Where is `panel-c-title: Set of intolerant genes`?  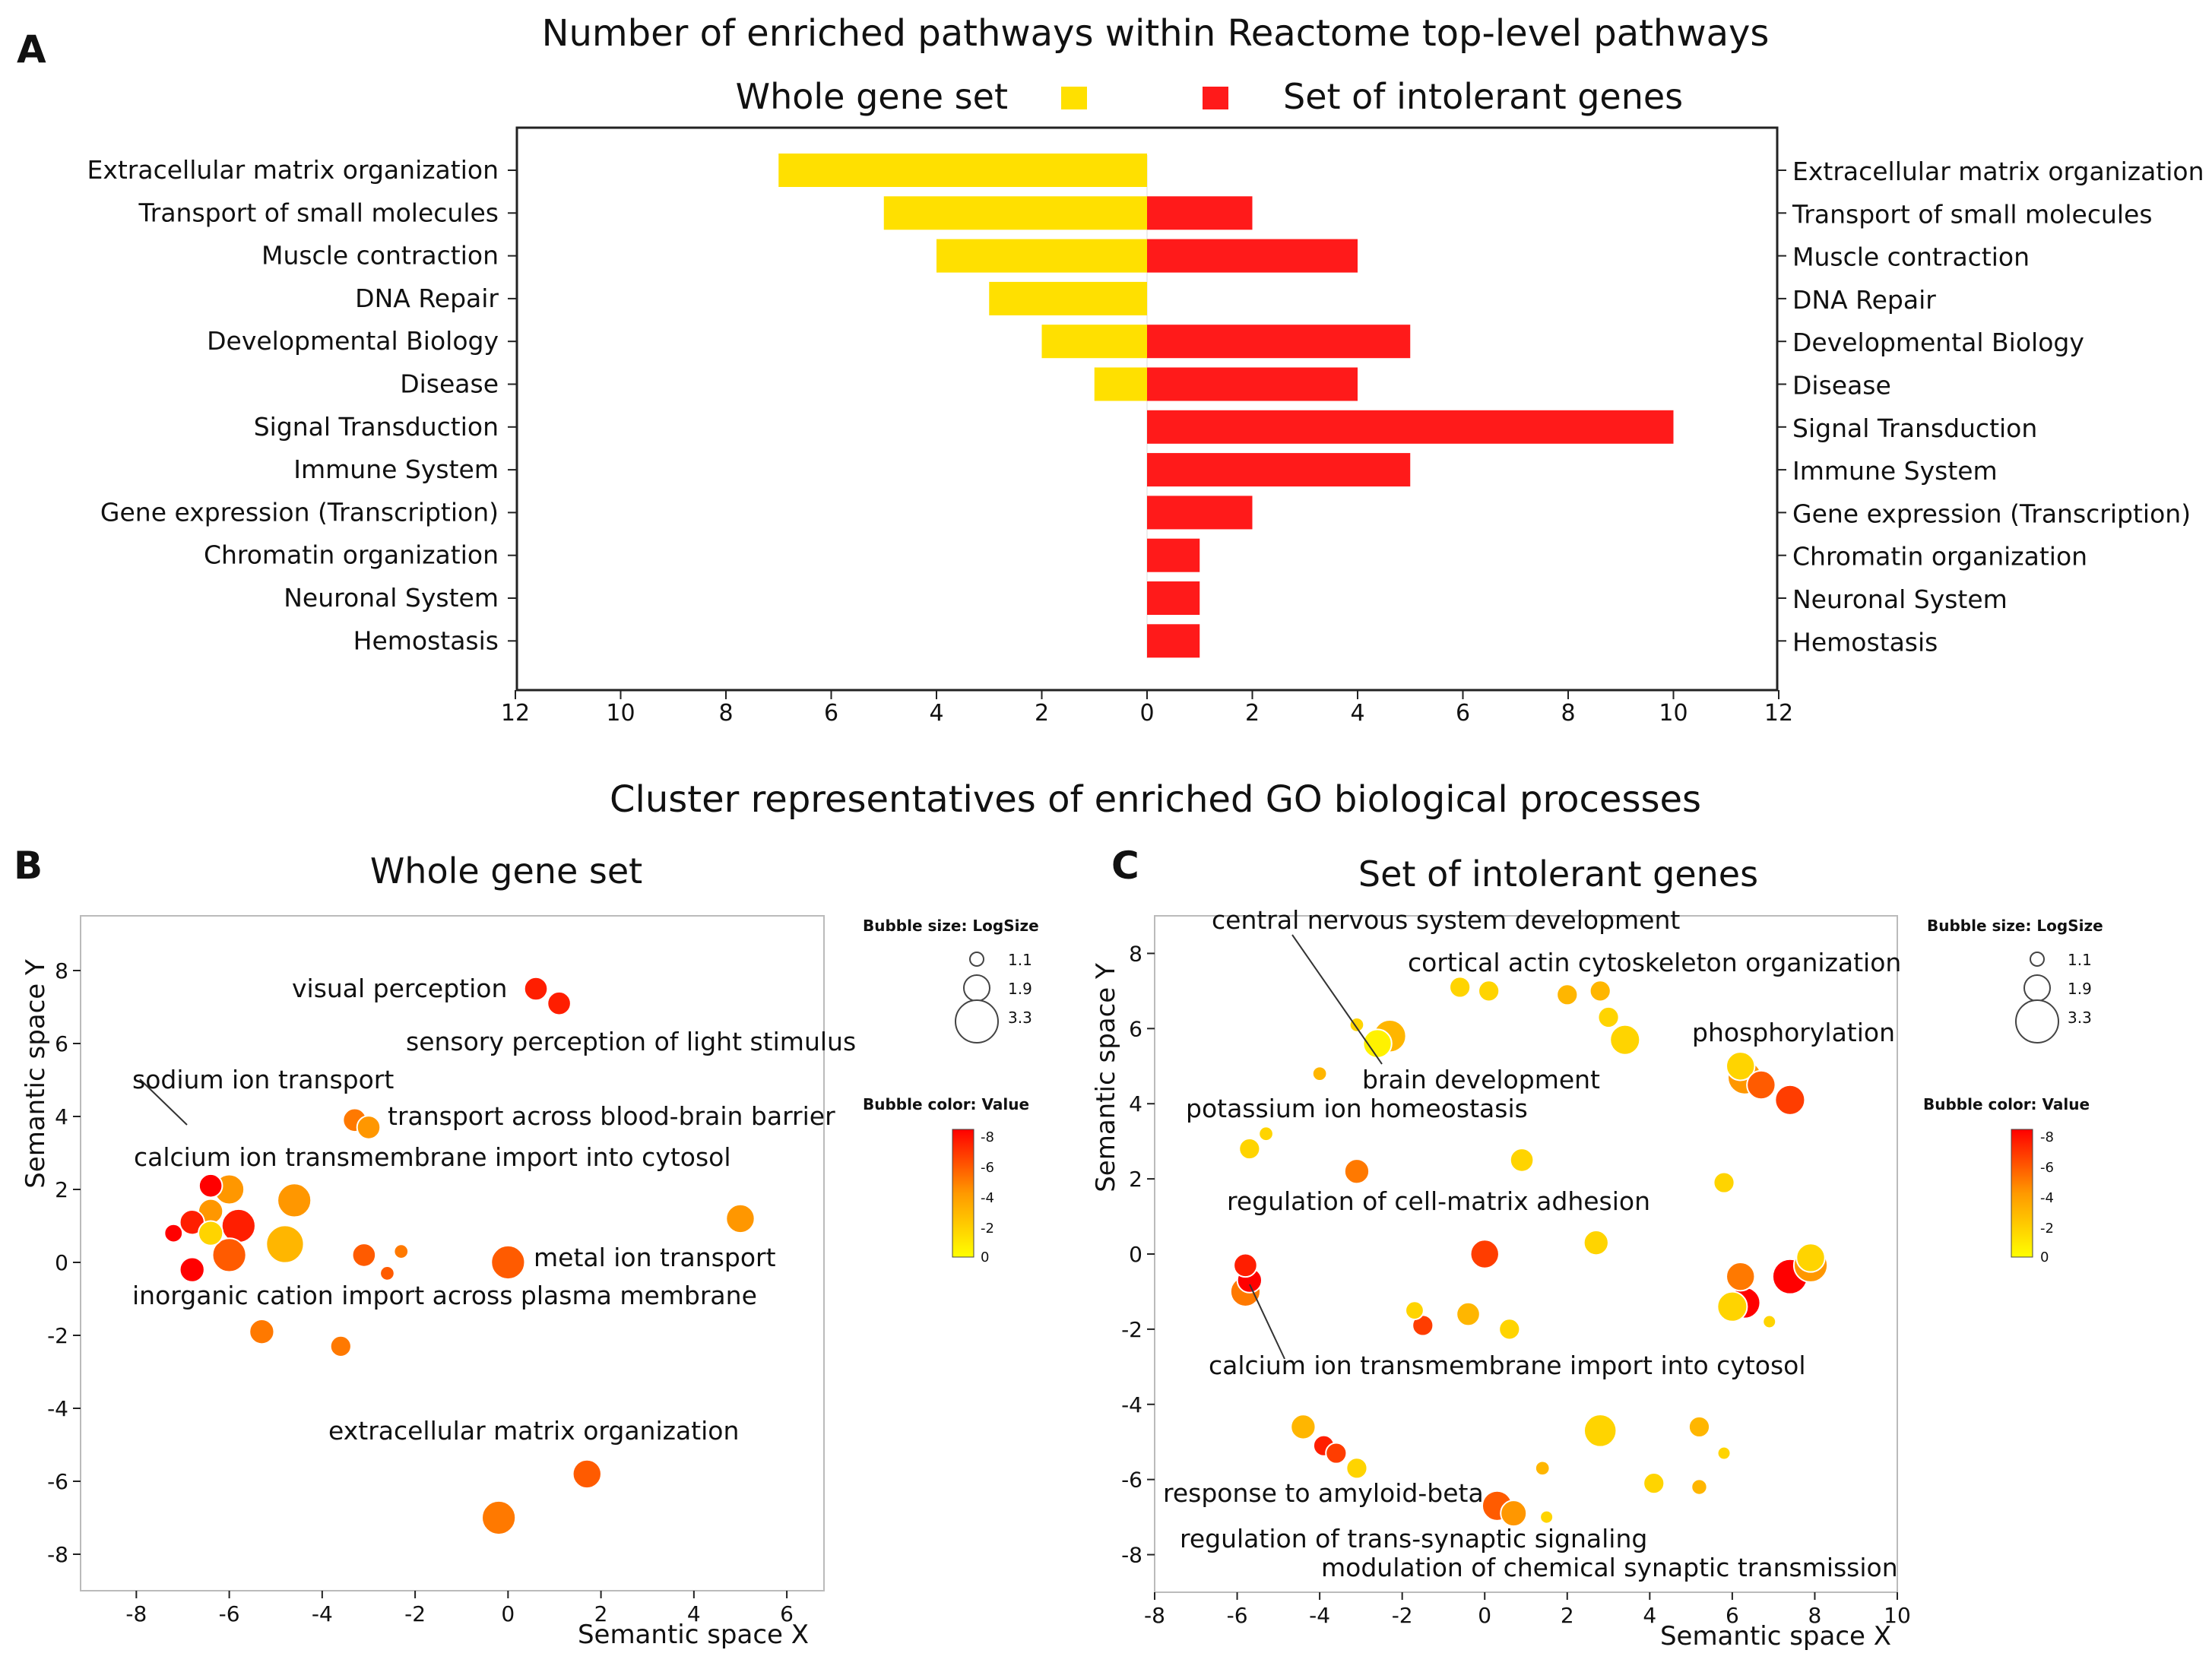
panel-c-title: Set of intolerant genes is located at coordinates (1558, 874).